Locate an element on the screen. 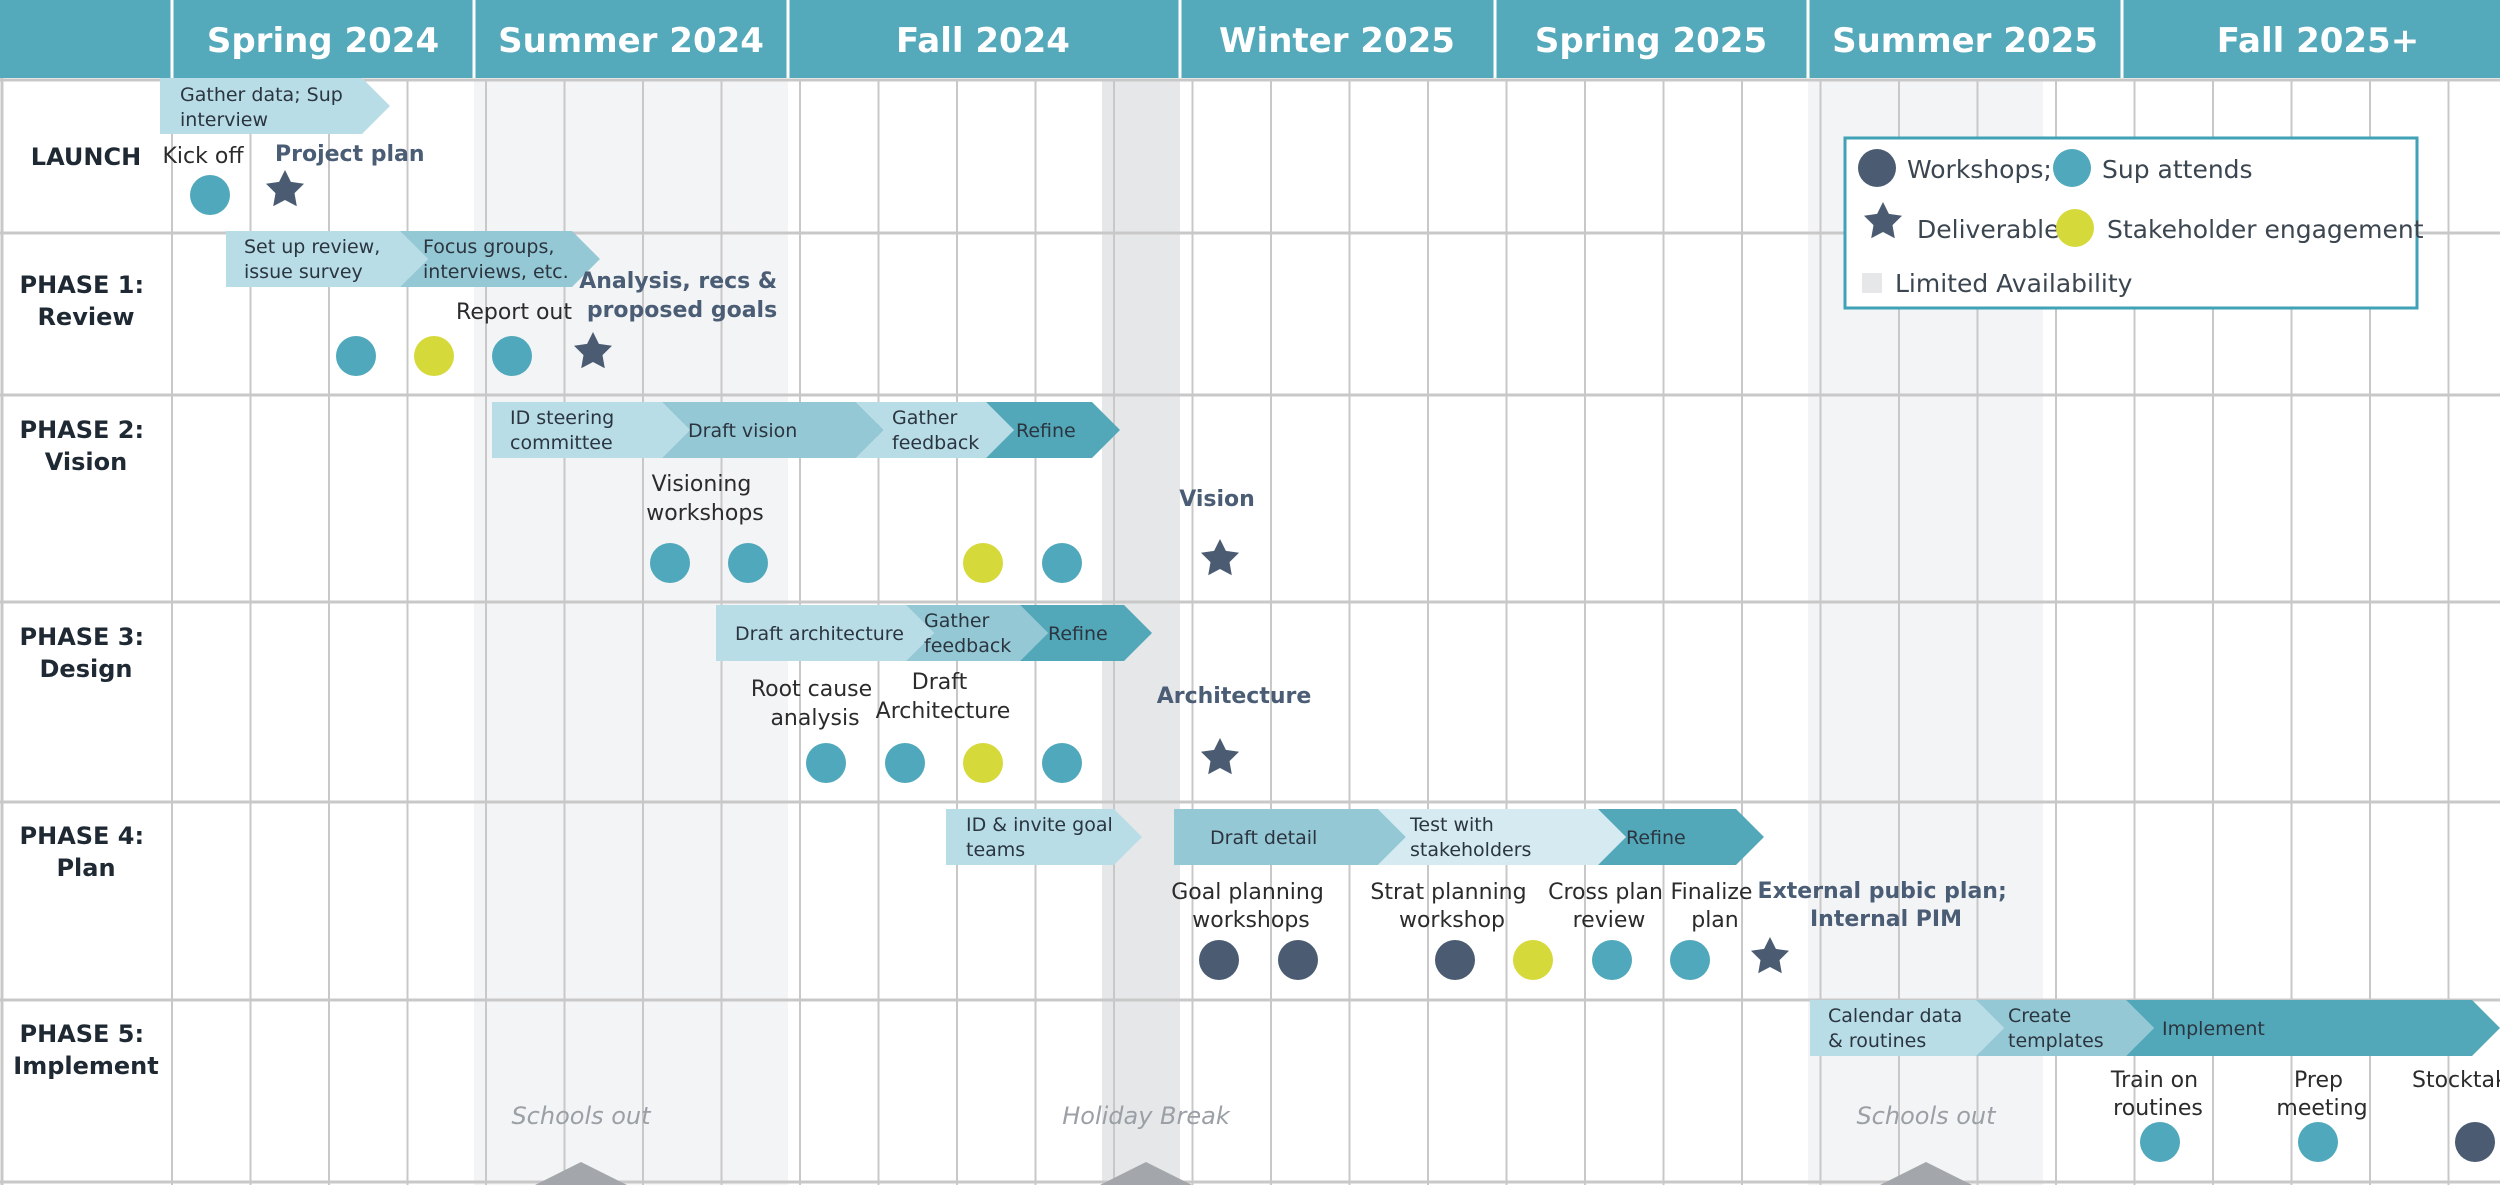  label-goal-planning: Goal planning workshops is located at coordinates (1251, 906).